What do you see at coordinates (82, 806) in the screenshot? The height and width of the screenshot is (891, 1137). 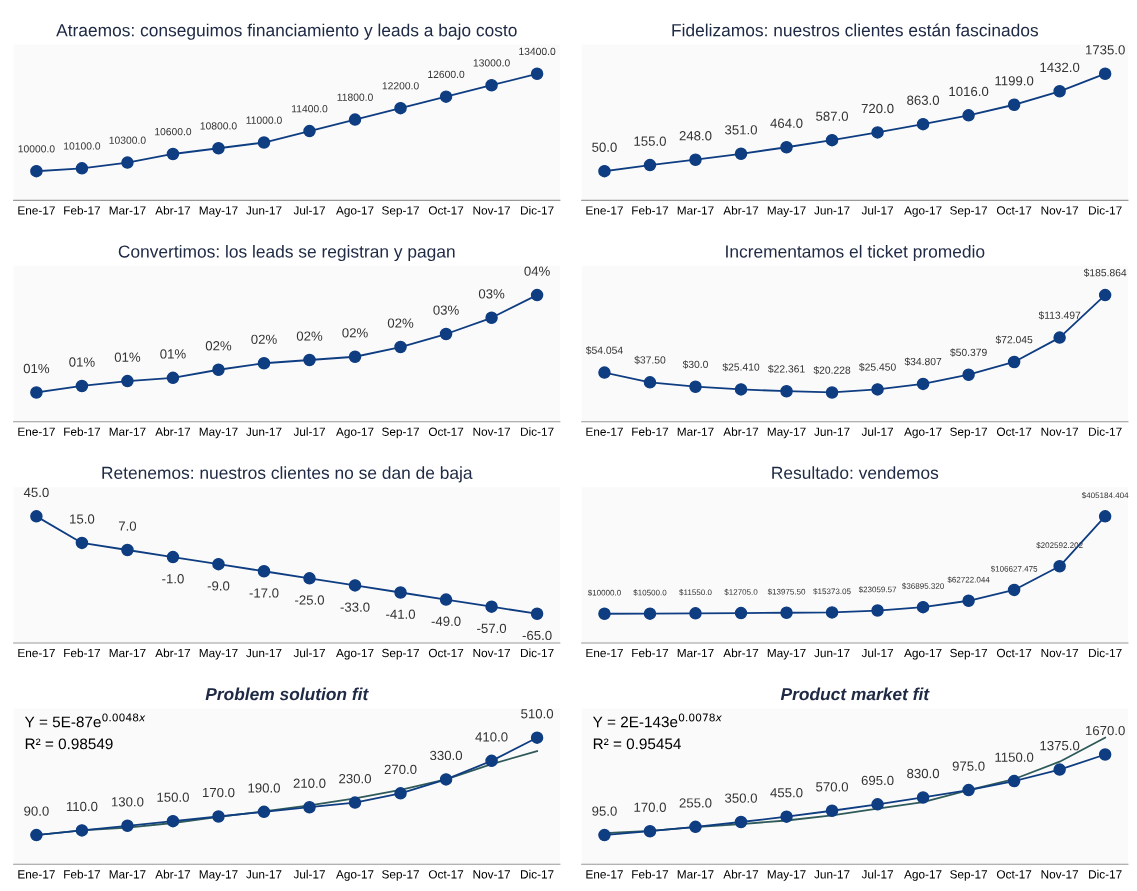 I see `data-label: 110.0` at bounding box center [82, 806].